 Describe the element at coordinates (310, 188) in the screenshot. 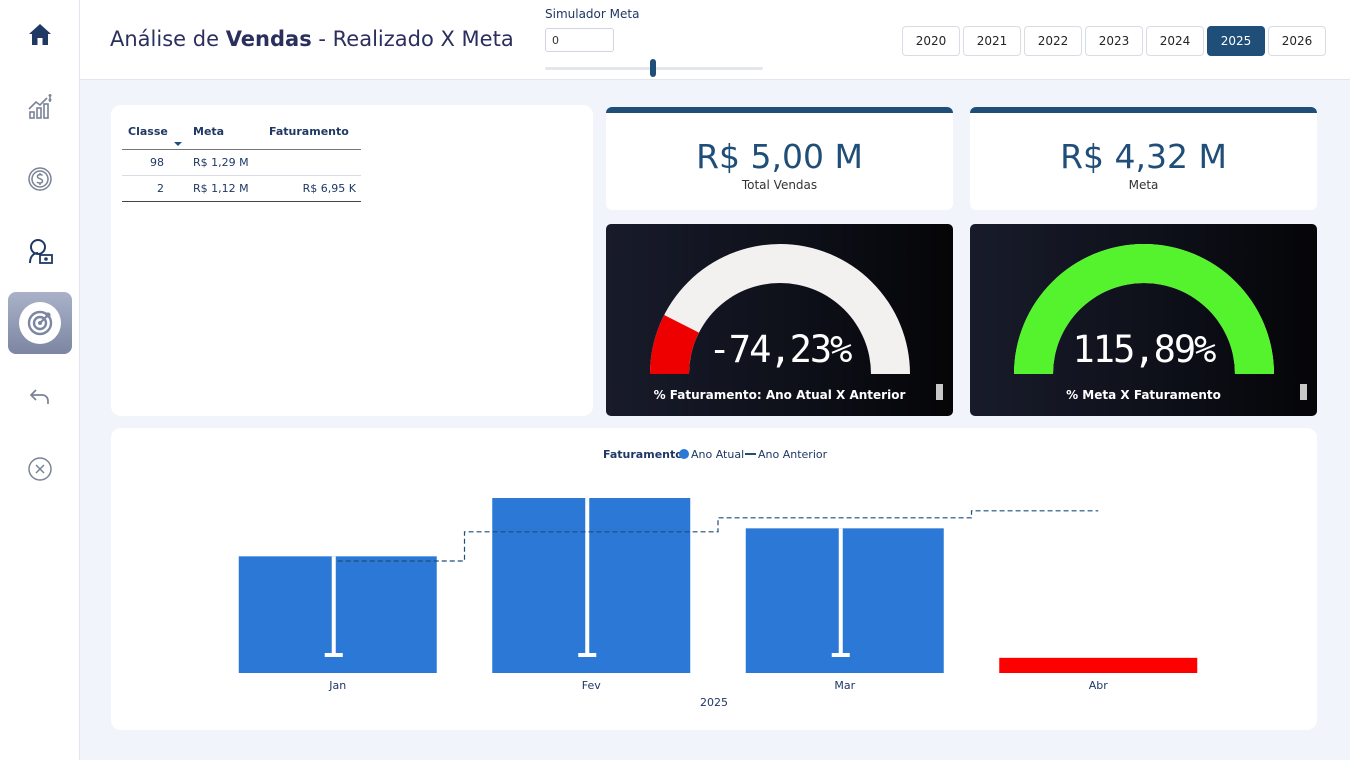

I see `cell-faturamento: R$ 6,95 K` at that location.